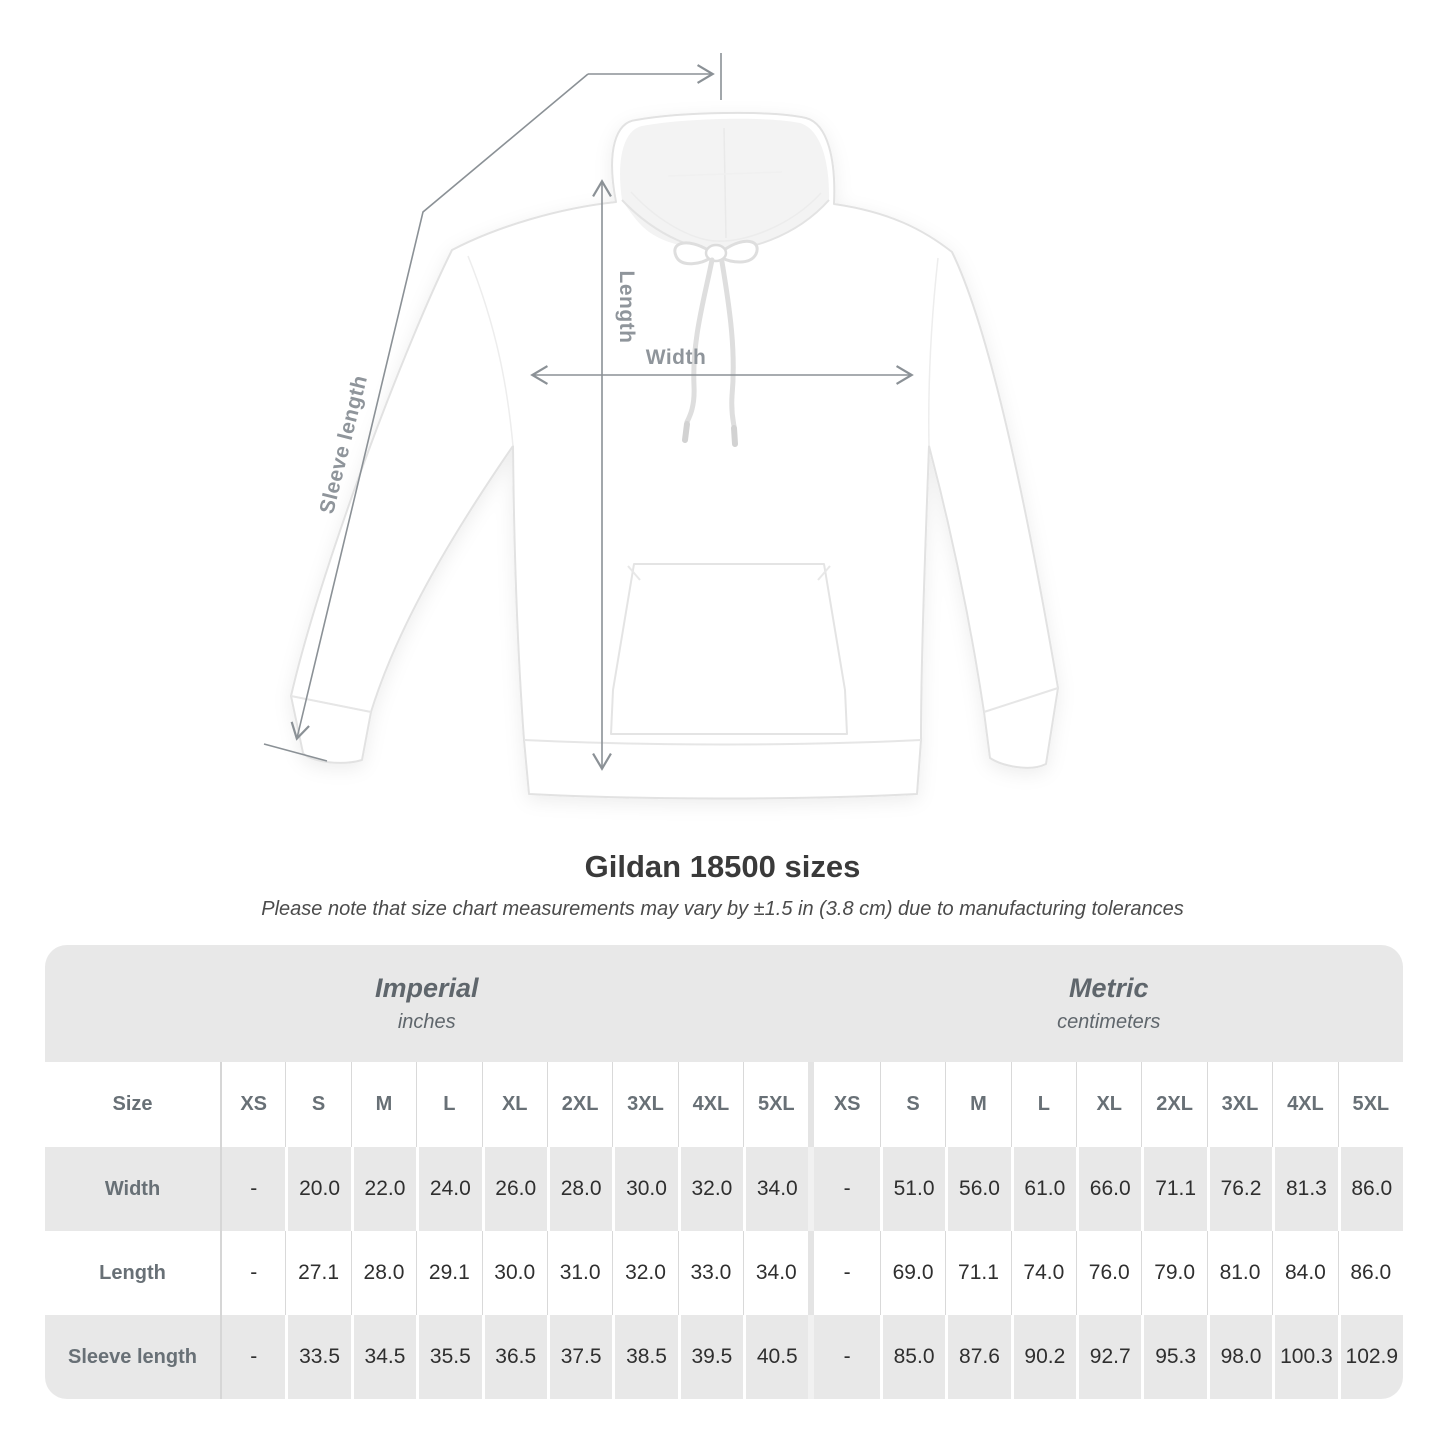  Describe the element at coordinates (132, 1189) in the screenshot. I see `row-label: Width` at that location.